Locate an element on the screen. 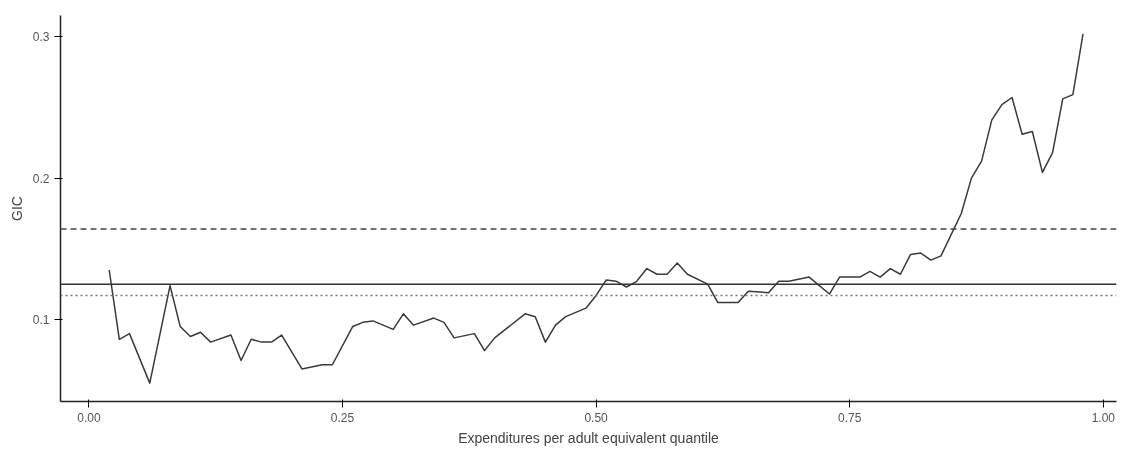 This screenshot has height=461, width=1131. y-tick-label: 0.2 is located at coordinates (41, 178).